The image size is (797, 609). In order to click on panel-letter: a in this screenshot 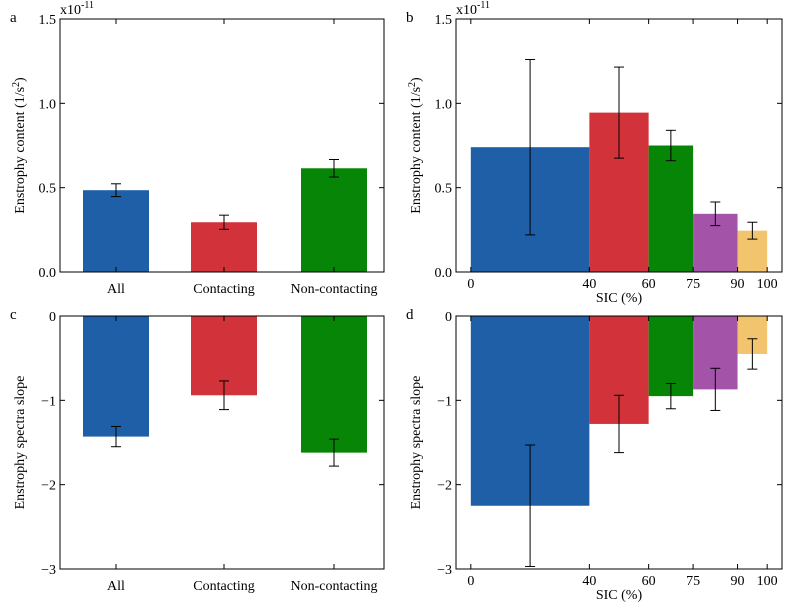, I will do `click(13, 18)`.